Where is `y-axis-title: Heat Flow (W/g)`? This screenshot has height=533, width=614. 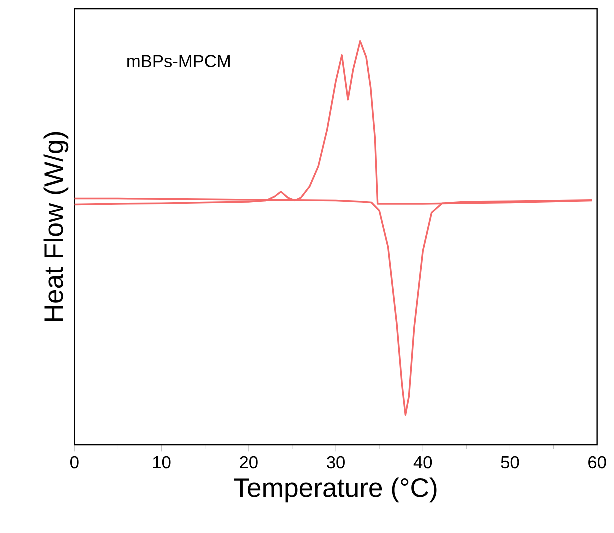
y-axis-title: Heat Flow (W/g) is located at coordinates (56, 227).